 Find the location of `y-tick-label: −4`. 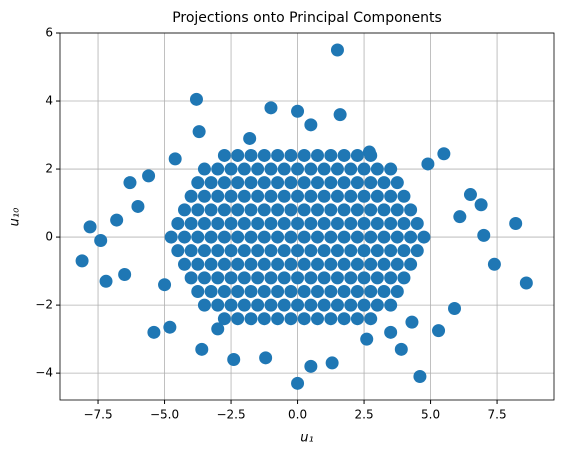

y-tick-label: −4 is located at coordinates (44, 373).